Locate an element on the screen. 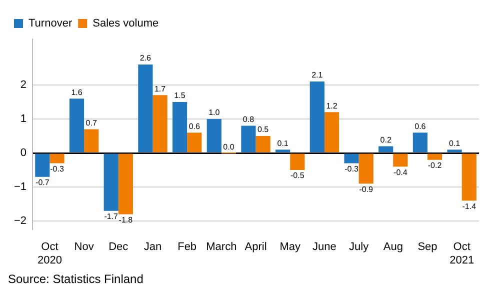  x-tick-label: Nov is located at coordinates (84, 247).